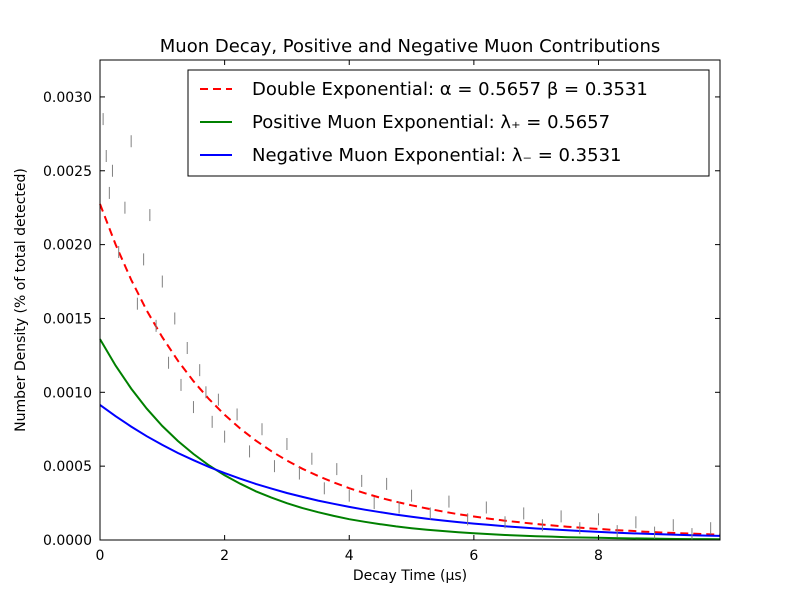  I want to click on y-axis-title: Number Density (% of total detected), so click(21, 300).